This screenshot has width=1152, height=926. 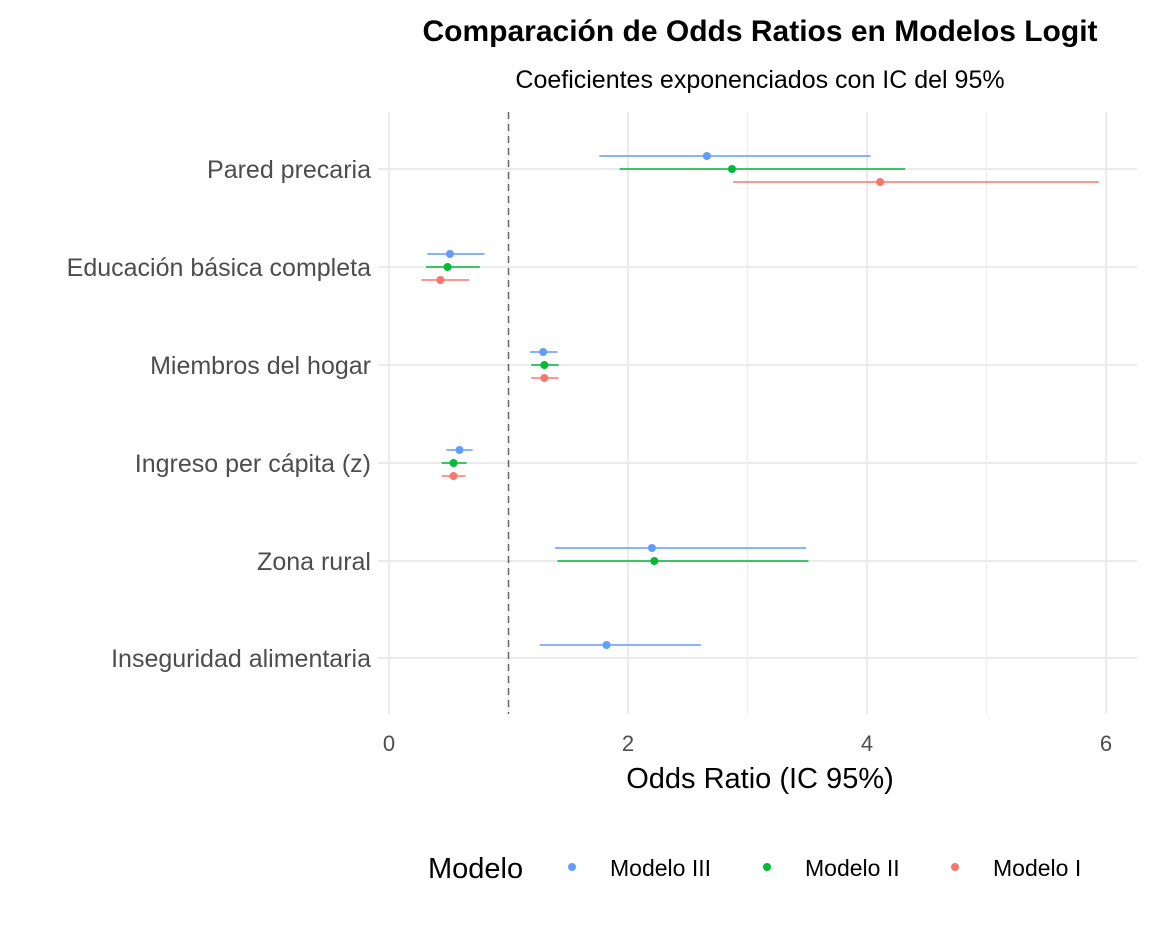 What do you see at coordinates (260, 366) in the screenshot?
I see `y-tick-label: Miembros del hogar` at bounding box center [260, 366].